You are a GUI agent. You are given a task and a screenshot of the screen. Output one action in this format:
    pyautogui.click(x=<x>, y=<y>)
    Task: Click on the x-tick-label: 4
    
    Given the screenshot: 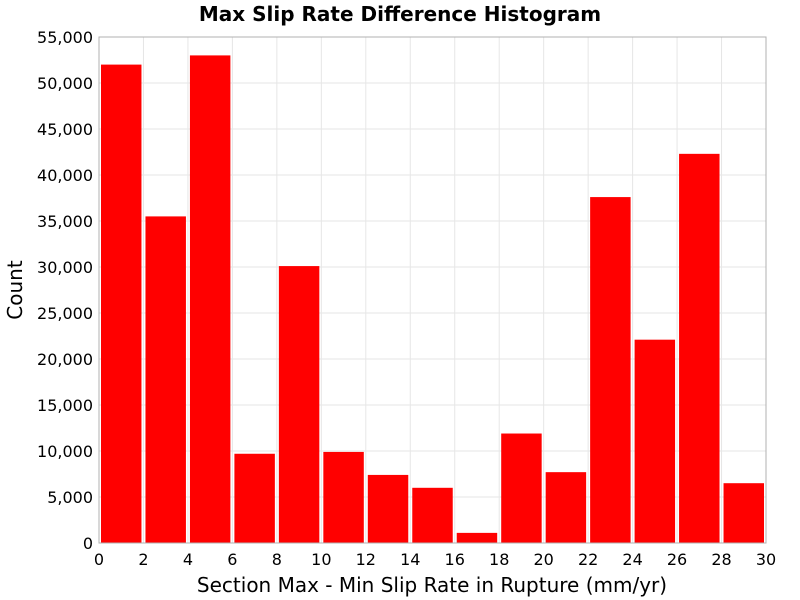 What is the action you would take?
    pyautogui.click(x=188, y=559)
    